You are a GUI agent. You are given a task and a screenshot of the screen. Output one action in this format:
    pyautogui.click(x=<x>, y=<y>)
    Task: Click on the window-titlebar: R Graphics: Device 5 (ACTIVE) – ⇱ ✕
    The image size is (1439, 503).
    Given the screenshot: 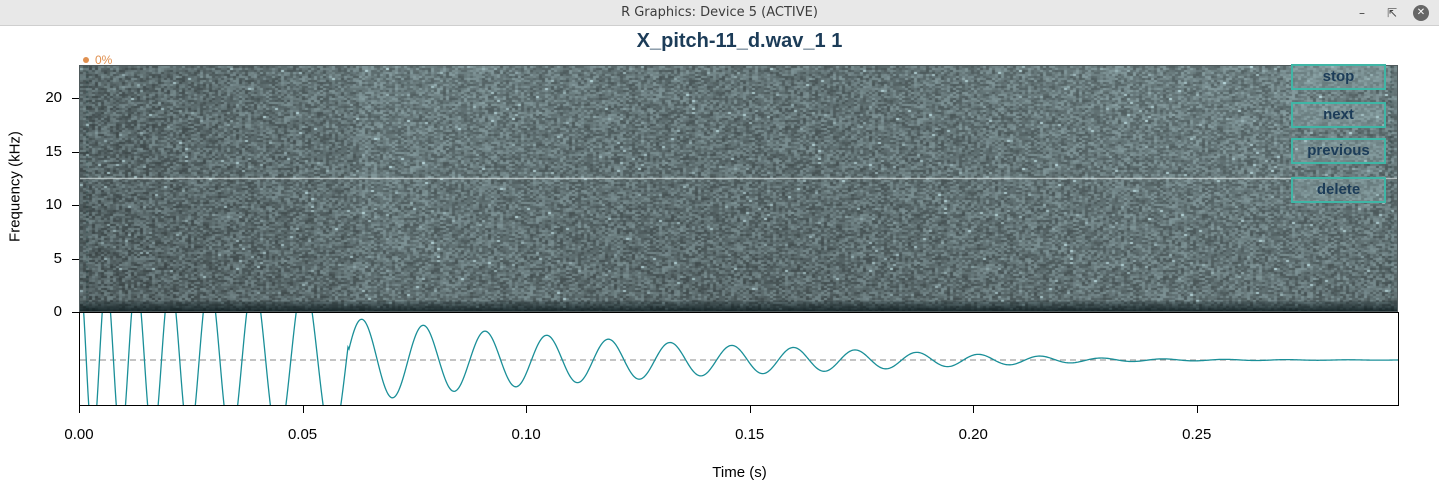 What is the action you would take?
    pyautogui.click(x=719, y=13)
    